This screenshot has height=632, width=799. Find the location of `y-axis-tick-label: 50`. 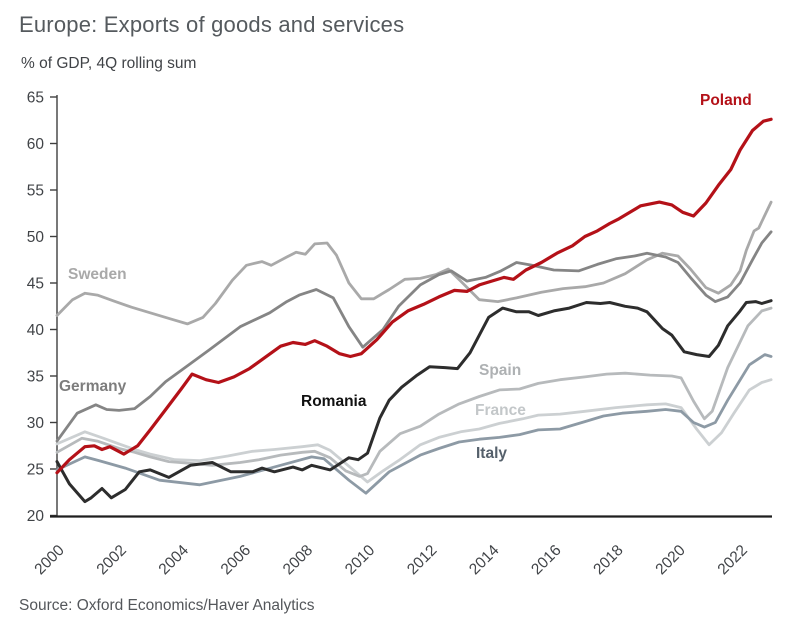

y-axis-tick-label: 50 is located at coordinates (36, 237).